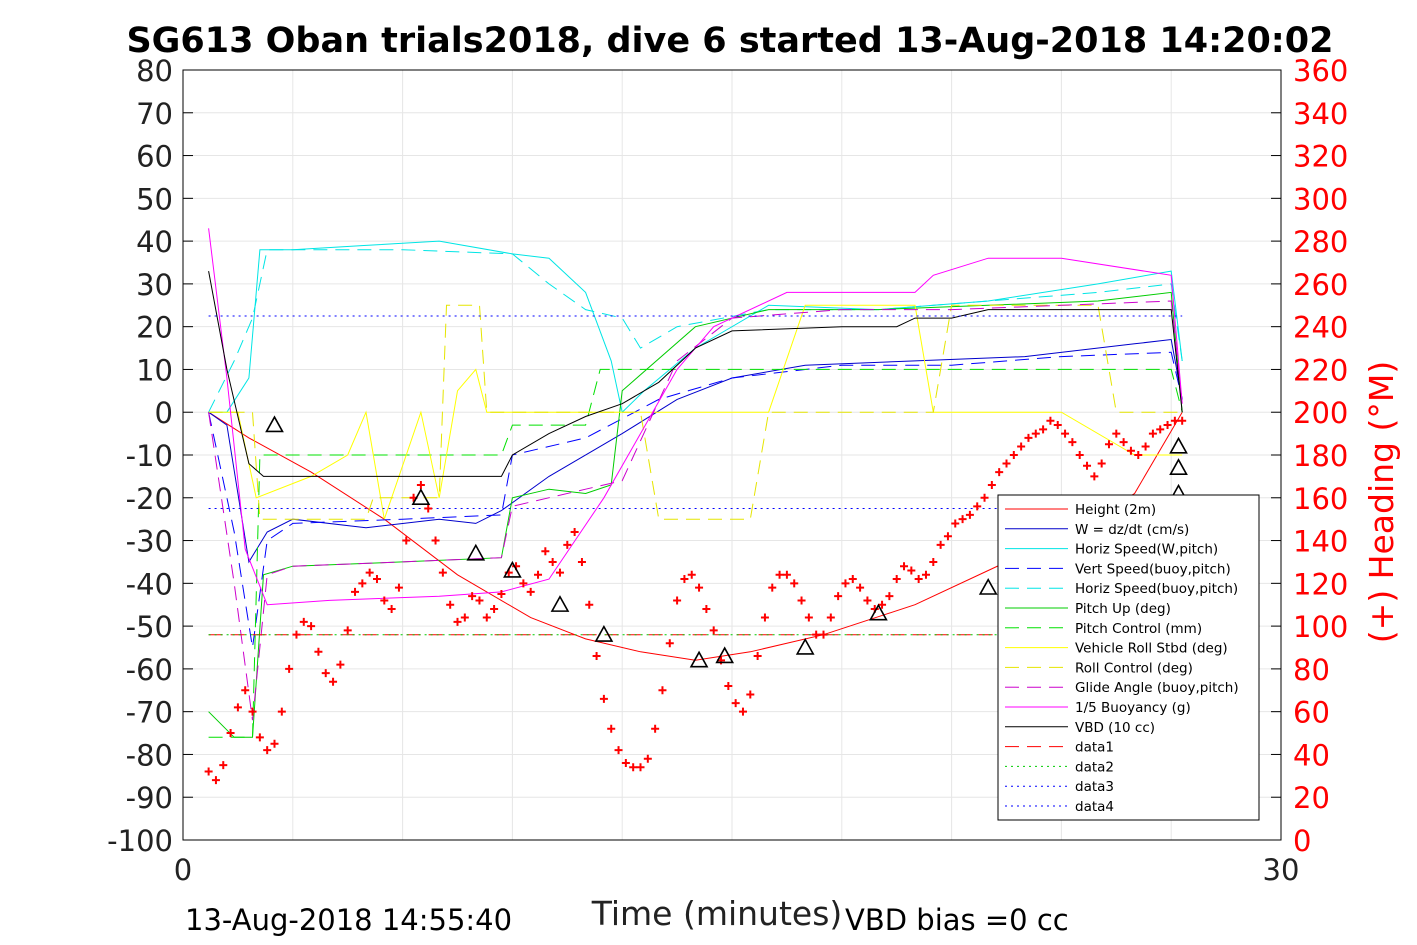 The height and width of the screenshot is (945, 1417). I want to click on legend-label: W = dz/dt (cm/s), so click(1132, 530).